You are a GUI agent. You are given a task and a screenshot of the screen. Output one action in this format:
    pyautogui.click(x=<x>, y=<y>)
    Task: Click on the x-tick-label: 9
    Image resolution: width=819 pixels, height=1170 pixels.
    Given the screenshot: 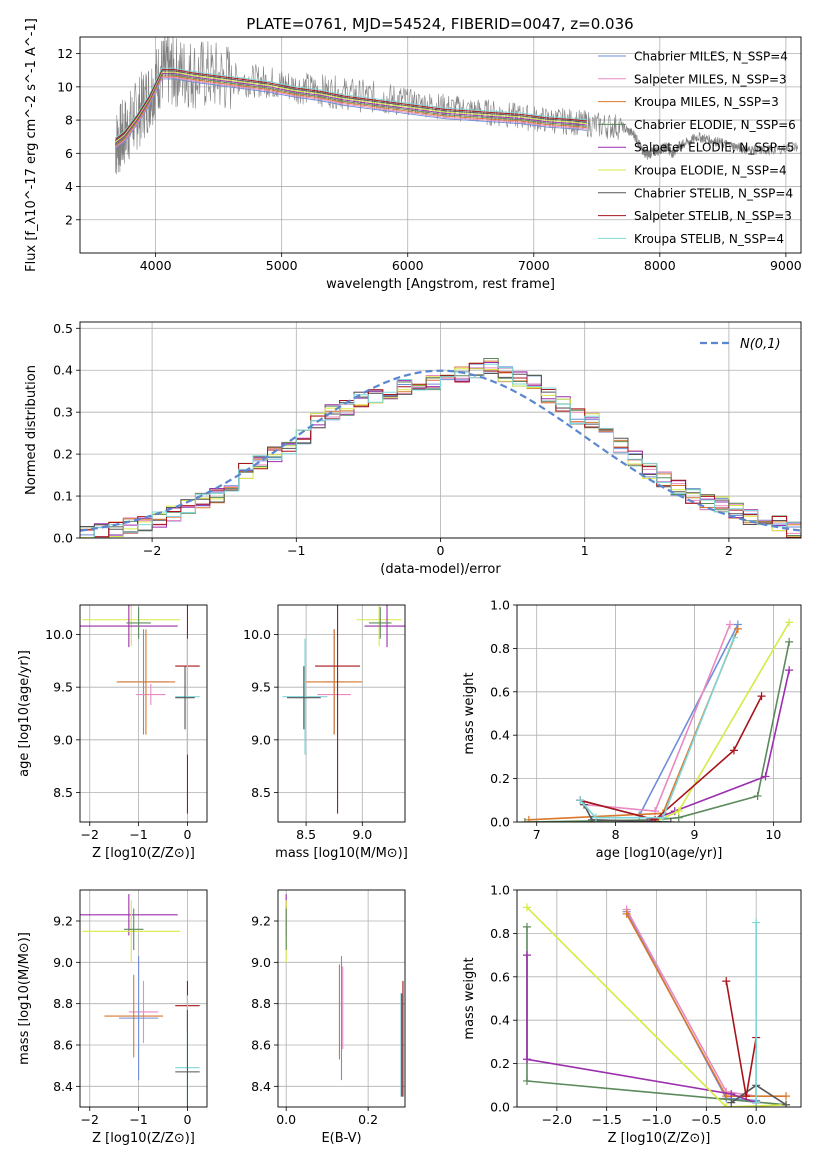 What is the action you would take?
    pyautogui.click(x=695, y=834)
    